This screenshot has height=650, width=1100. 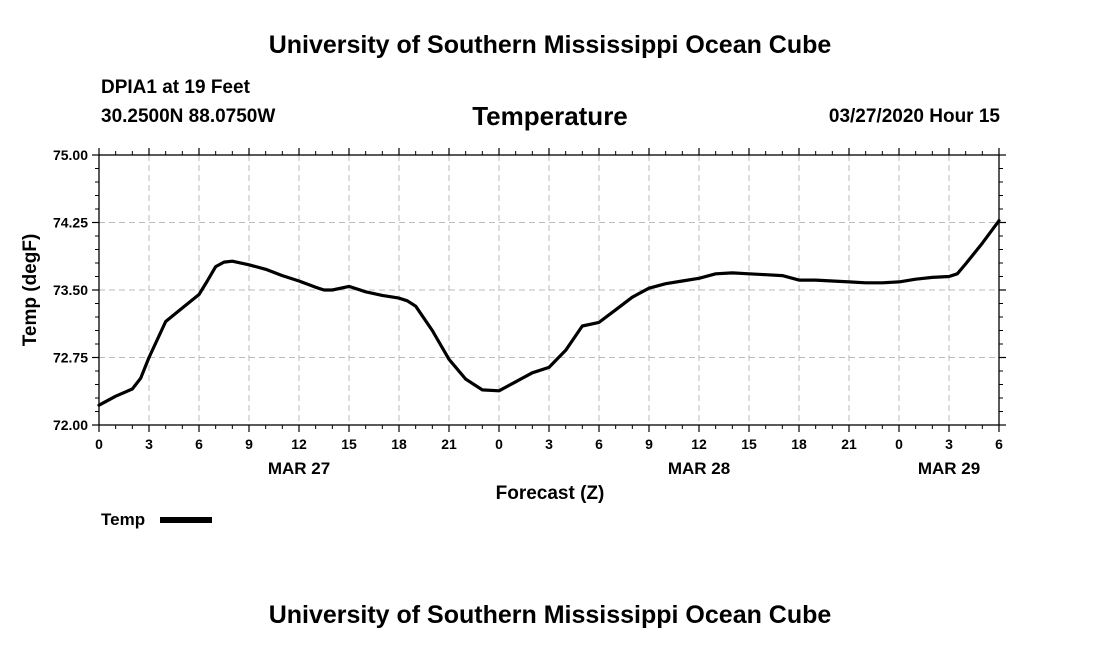 What do you see at coordinates (550, 116) in the screenshot?
I see `chart-title: Temperature` at bounding box center [550, 116].